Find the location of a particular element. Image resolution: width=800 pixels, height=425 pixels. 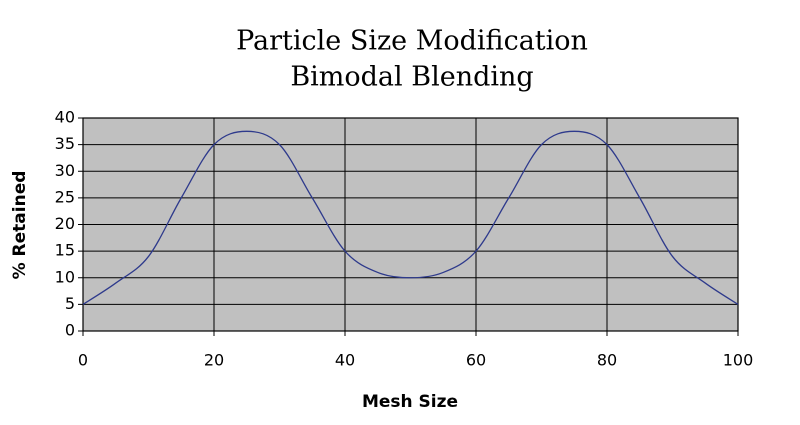

x-tick-label: 60 is located at coordinates (476, 360).